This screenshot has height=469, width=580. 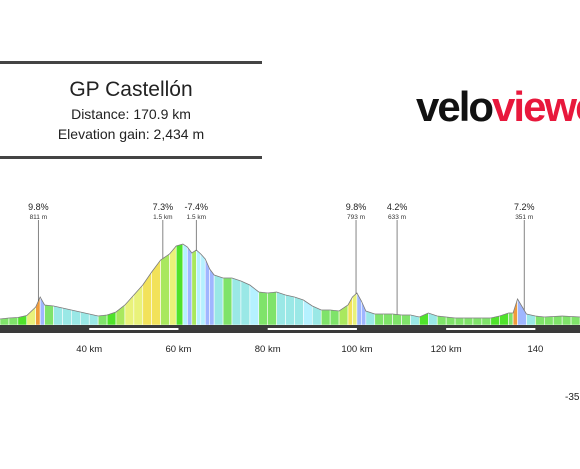 I want to click on logo-velo-text: velo, so click(x=455, y=106).